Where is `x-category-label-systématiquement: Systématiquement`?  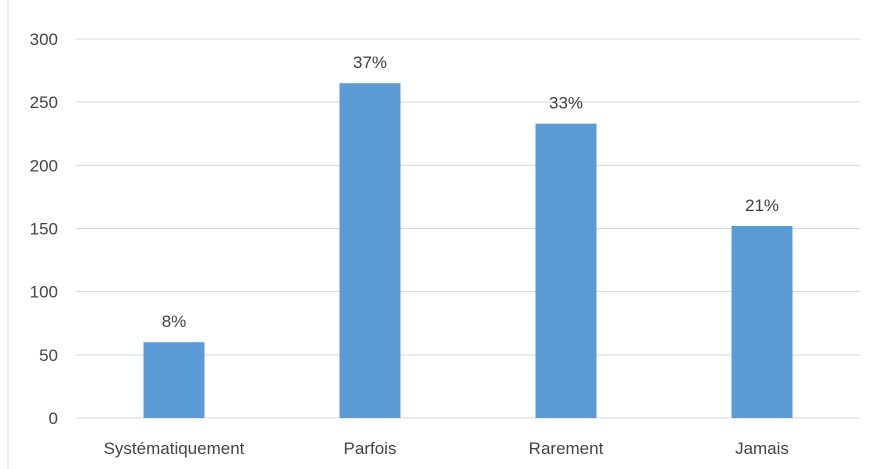
x-category-label-systématiquement: Systématiquement is located at coordinates (174, 448).